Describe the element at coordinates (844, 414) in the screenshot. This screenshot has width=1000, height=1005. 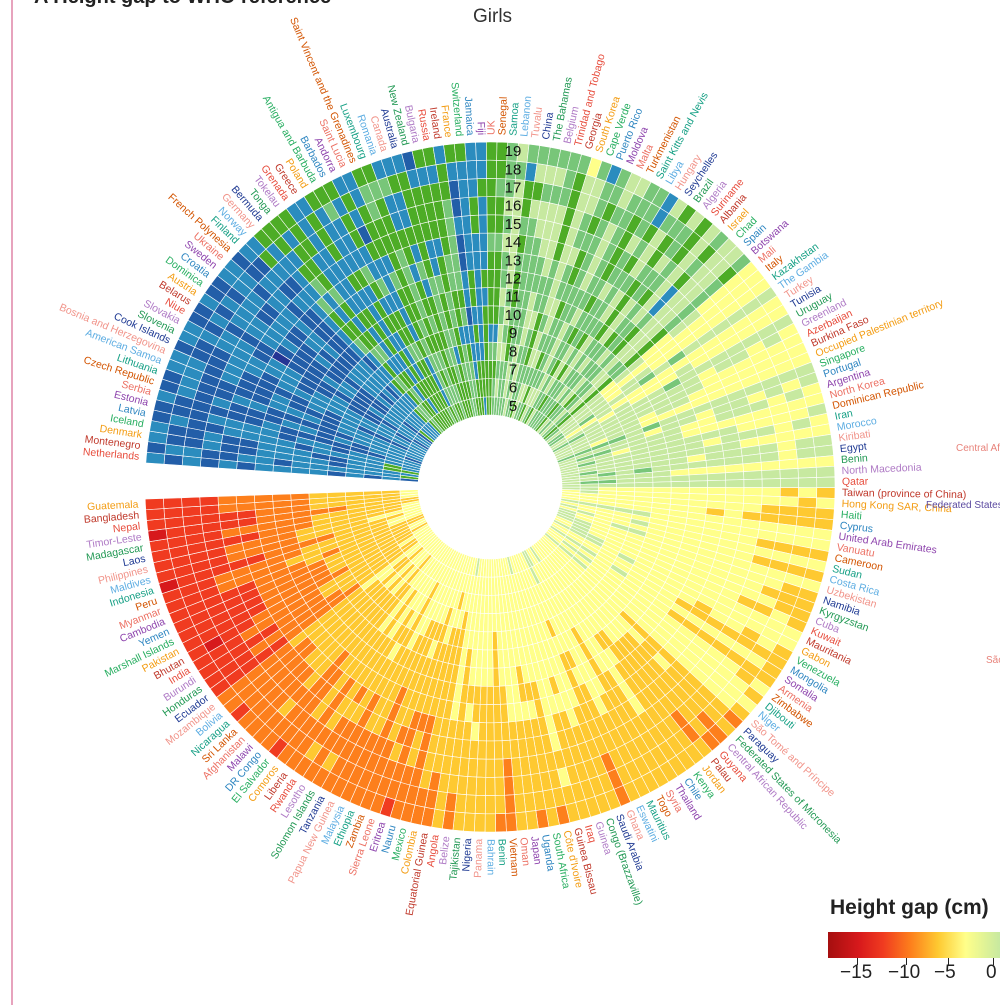
I see `country-label: Iran` at that location.